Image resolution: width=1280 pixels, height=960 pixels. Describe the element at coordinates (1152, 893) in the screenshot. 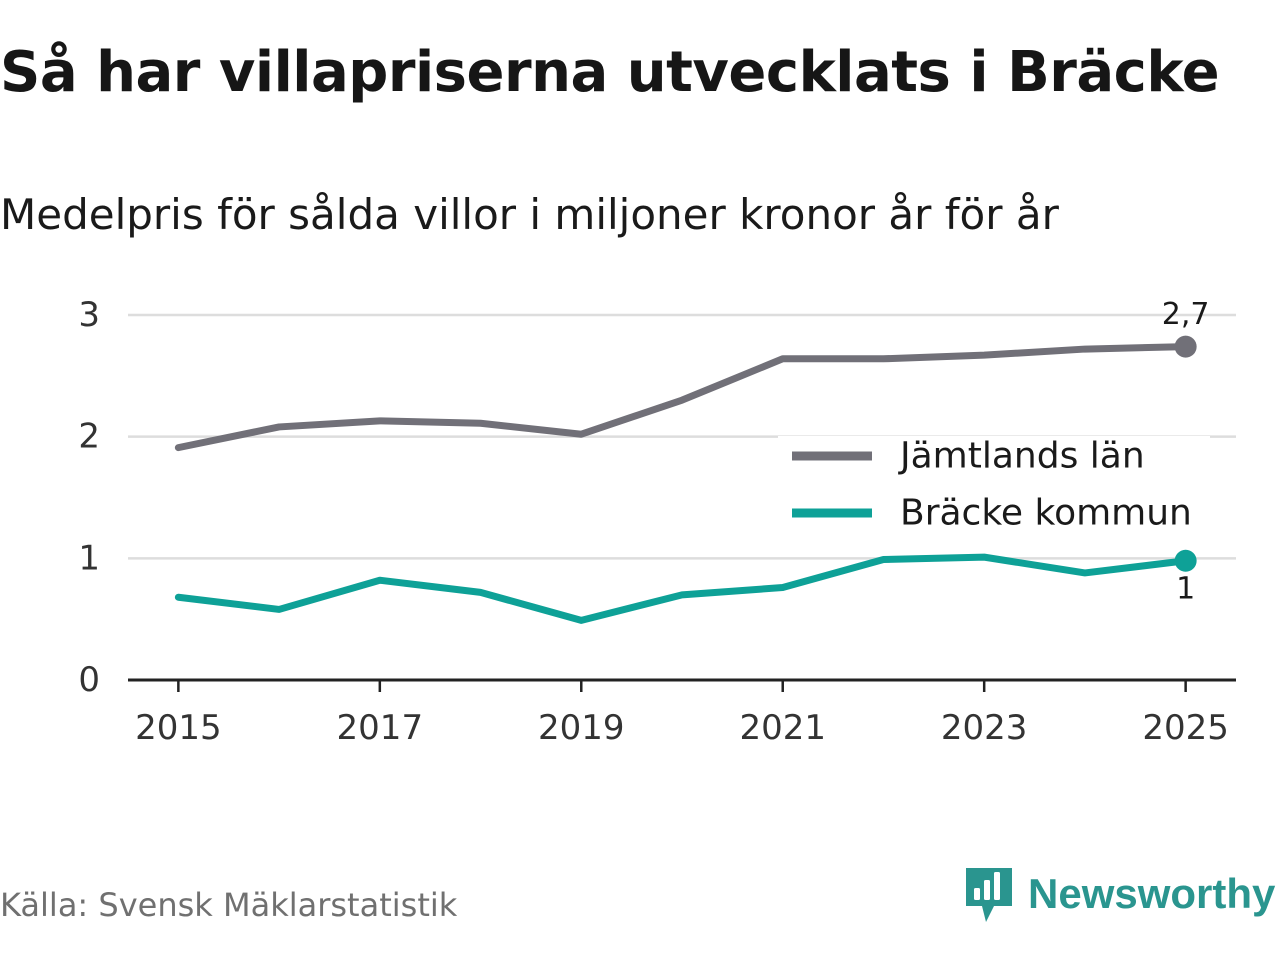

I see `brand-name: Newsworthy` at that location.